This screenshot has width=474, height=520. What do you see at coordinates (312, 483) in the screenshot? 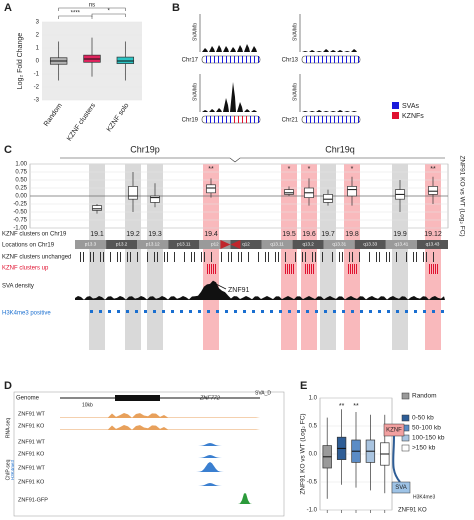
I see `y-tick-label: -0.5` at bounding box center [312, 483].